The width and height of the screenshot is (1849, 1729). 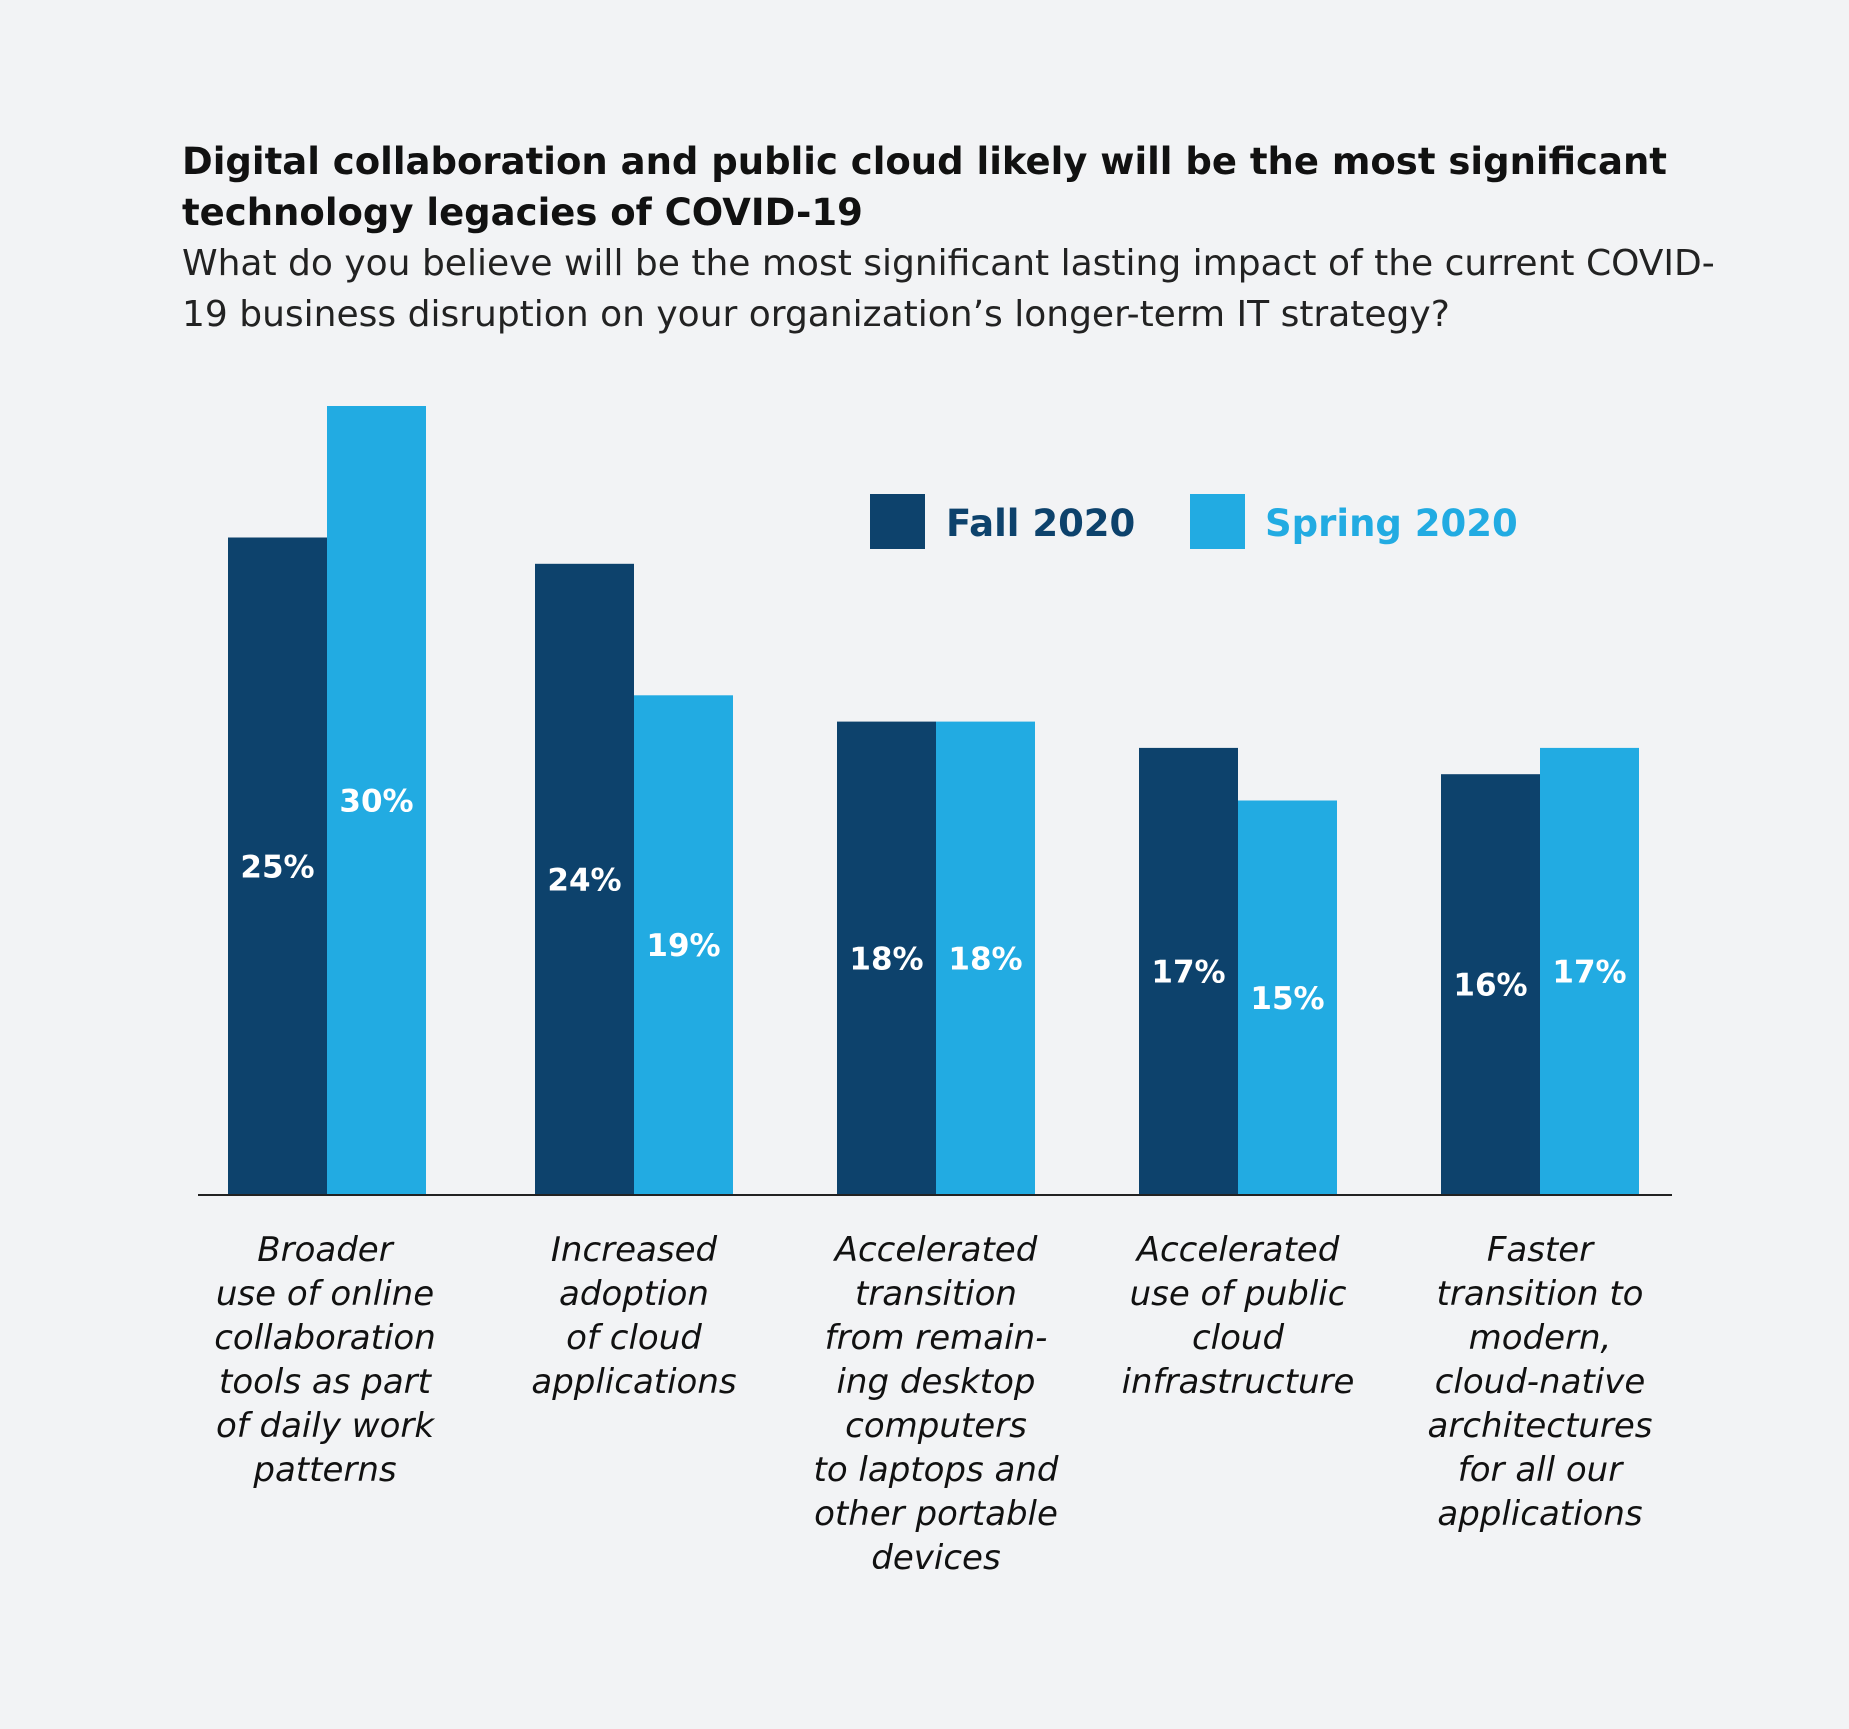 What do you see at coordinates (1040, 523) in the screenshot?
I see `legend-label-fall-2020: Fall 2020` at bounding box center [1040, 523].